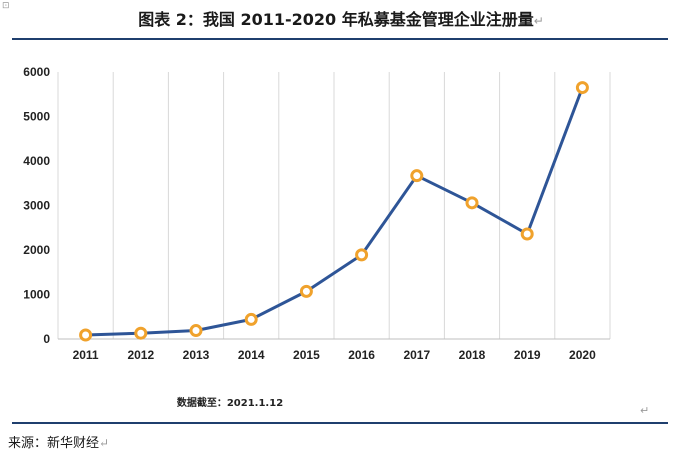 The height and width of the screenshot is (456, 682). Describe the element at coordinates (334, 355) in the screenshot. I see `x-axis-ticks: 2011 2012 2013 2014 2015 2016 2017 2018 2019 2020` at that location.